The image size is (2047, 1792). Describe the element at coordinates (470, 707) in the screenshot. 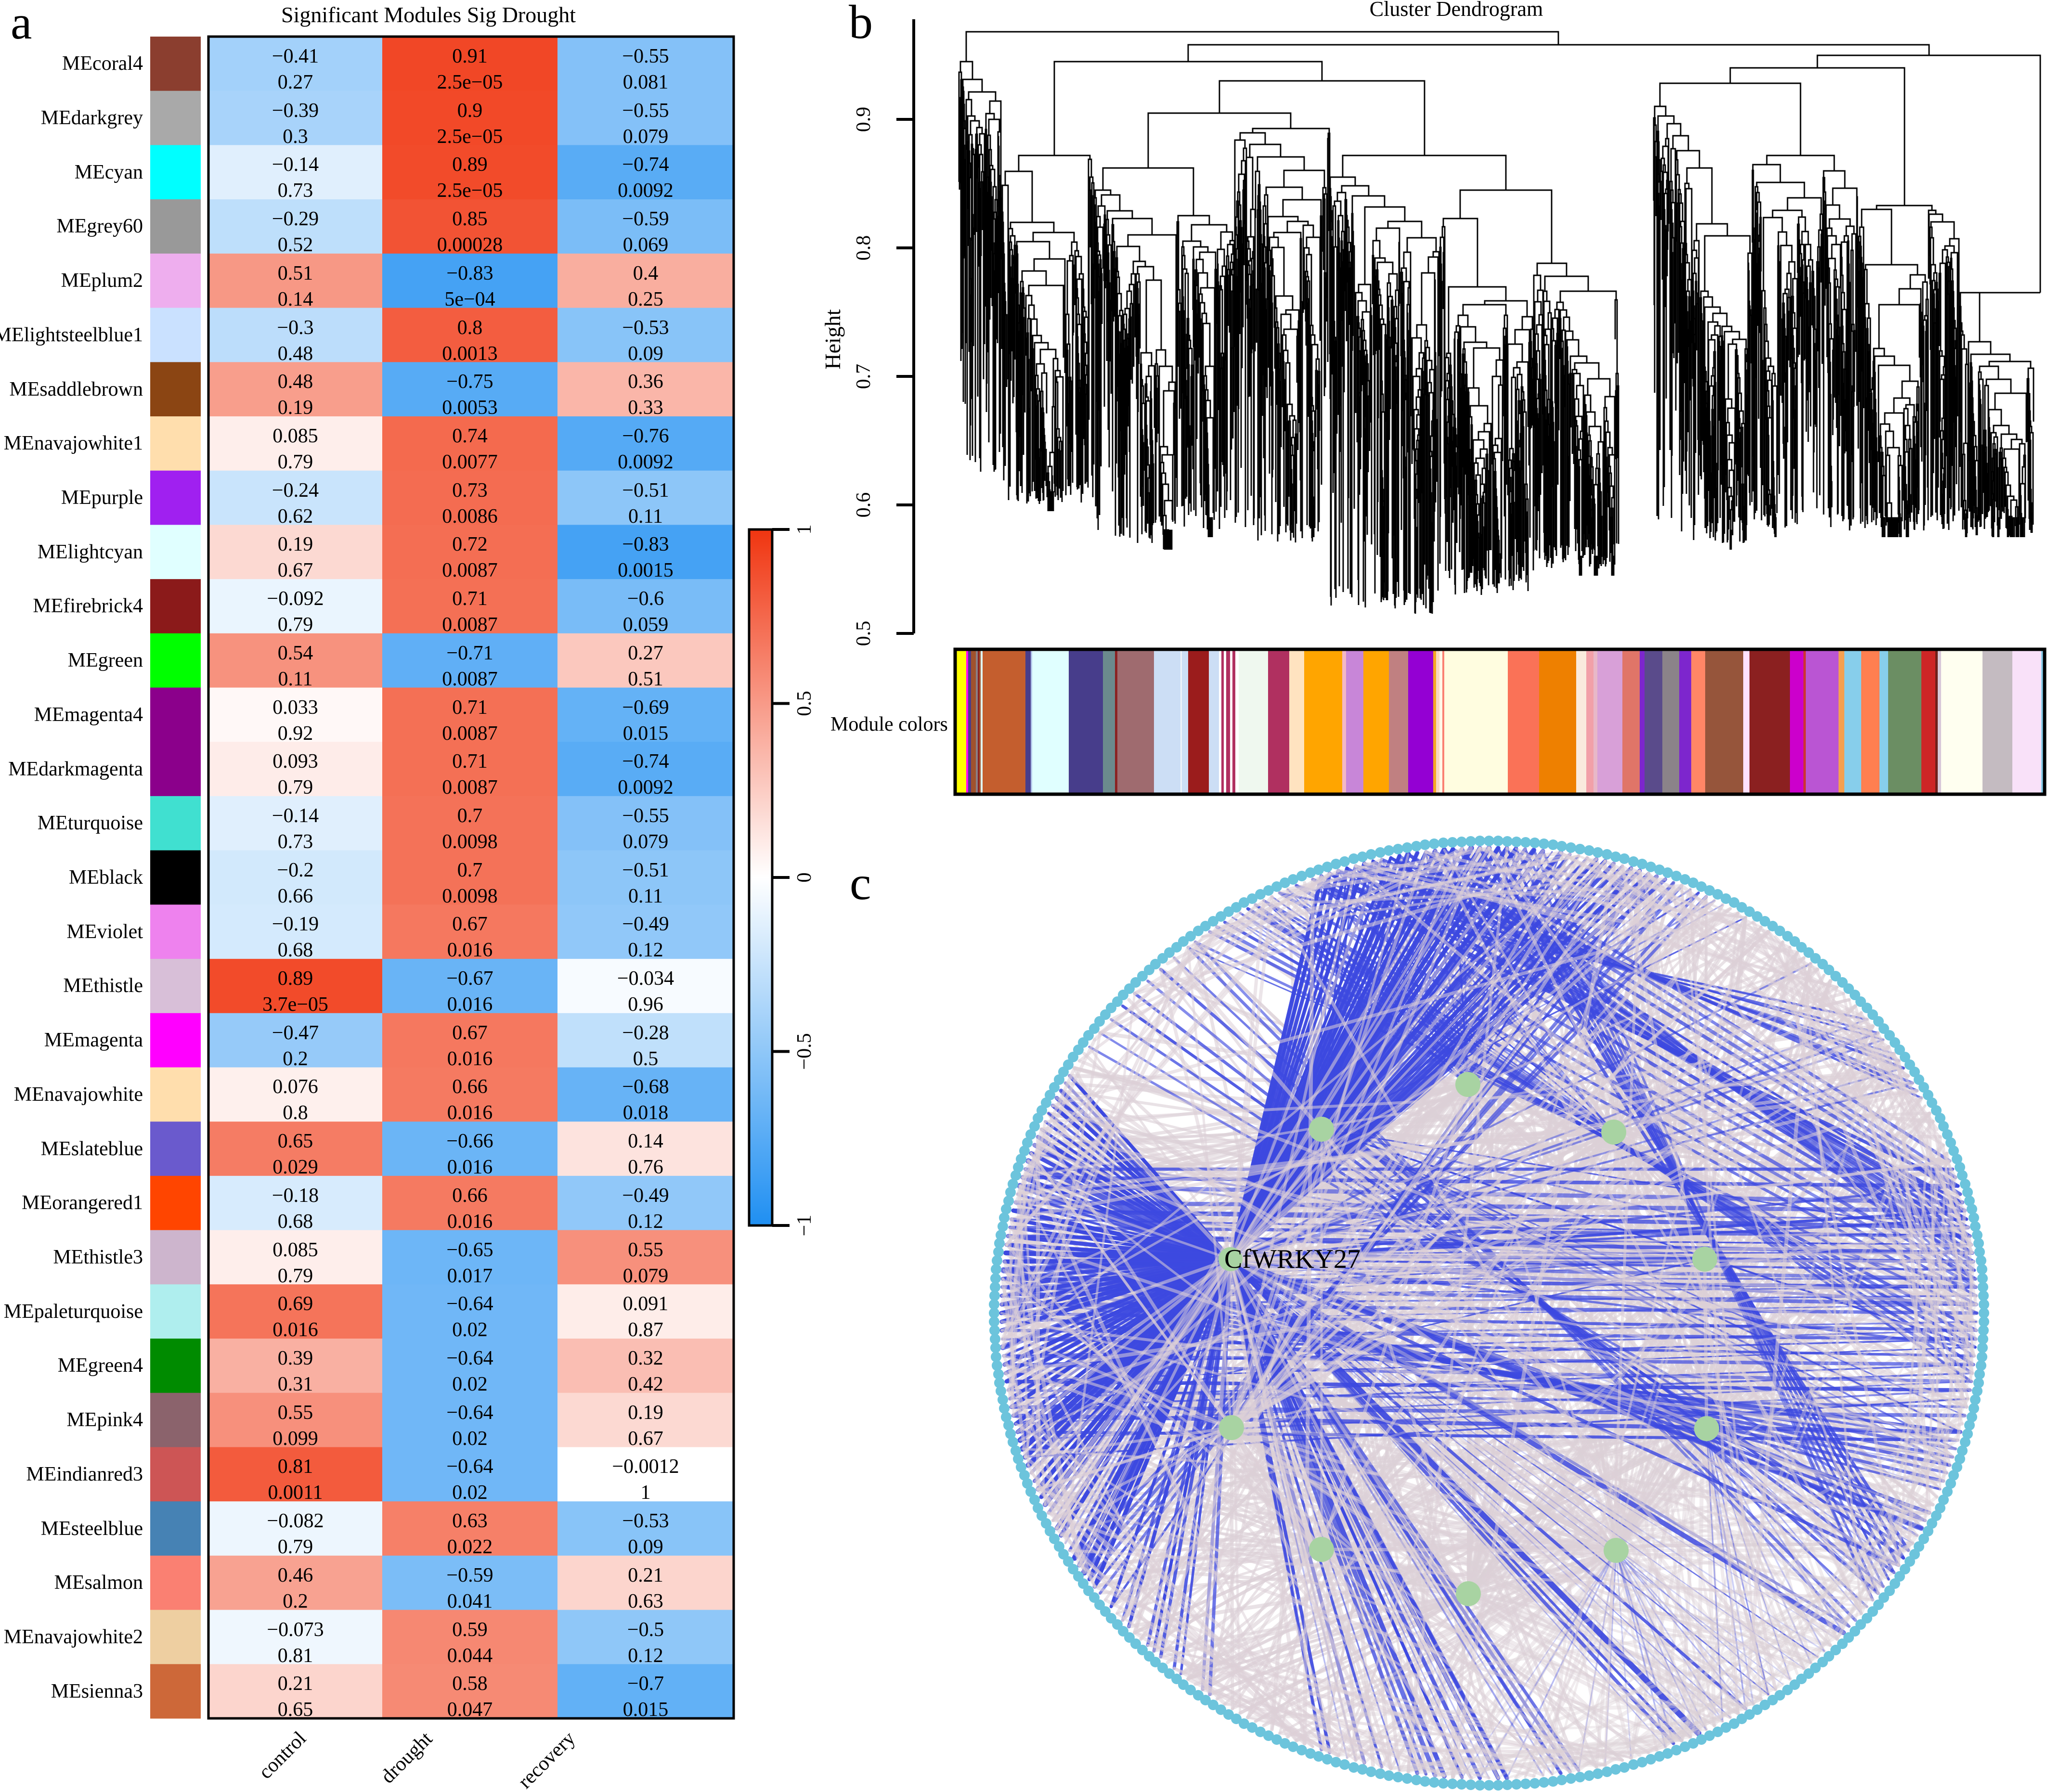

I see `svg-text: 0.71` at that location.